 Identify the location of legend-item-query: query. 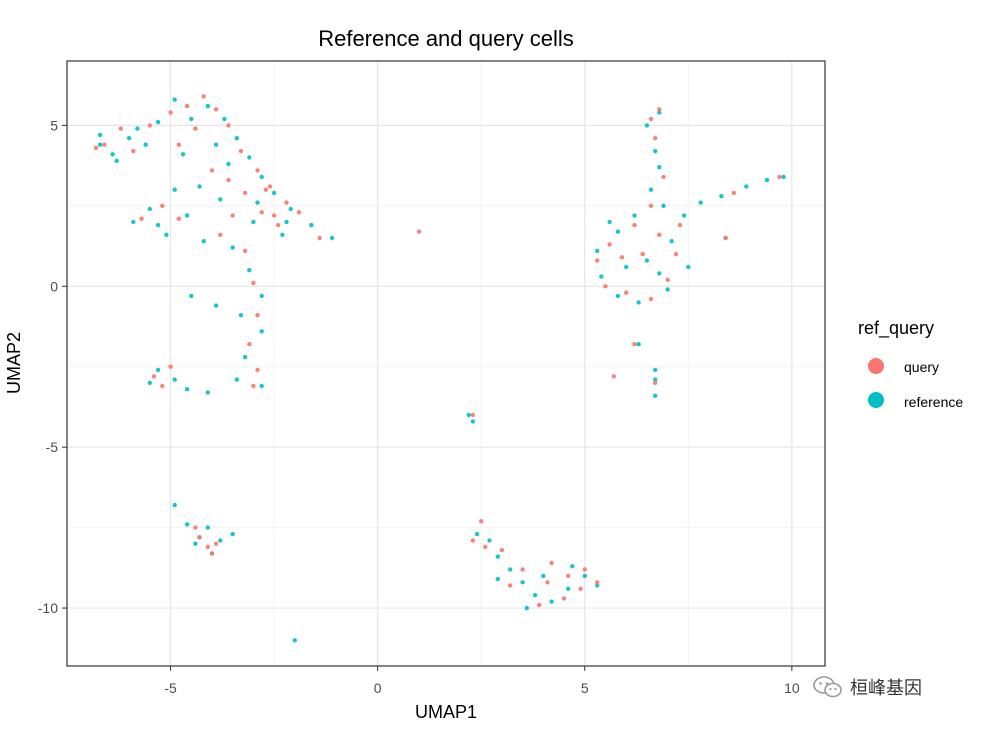
(903, 366).